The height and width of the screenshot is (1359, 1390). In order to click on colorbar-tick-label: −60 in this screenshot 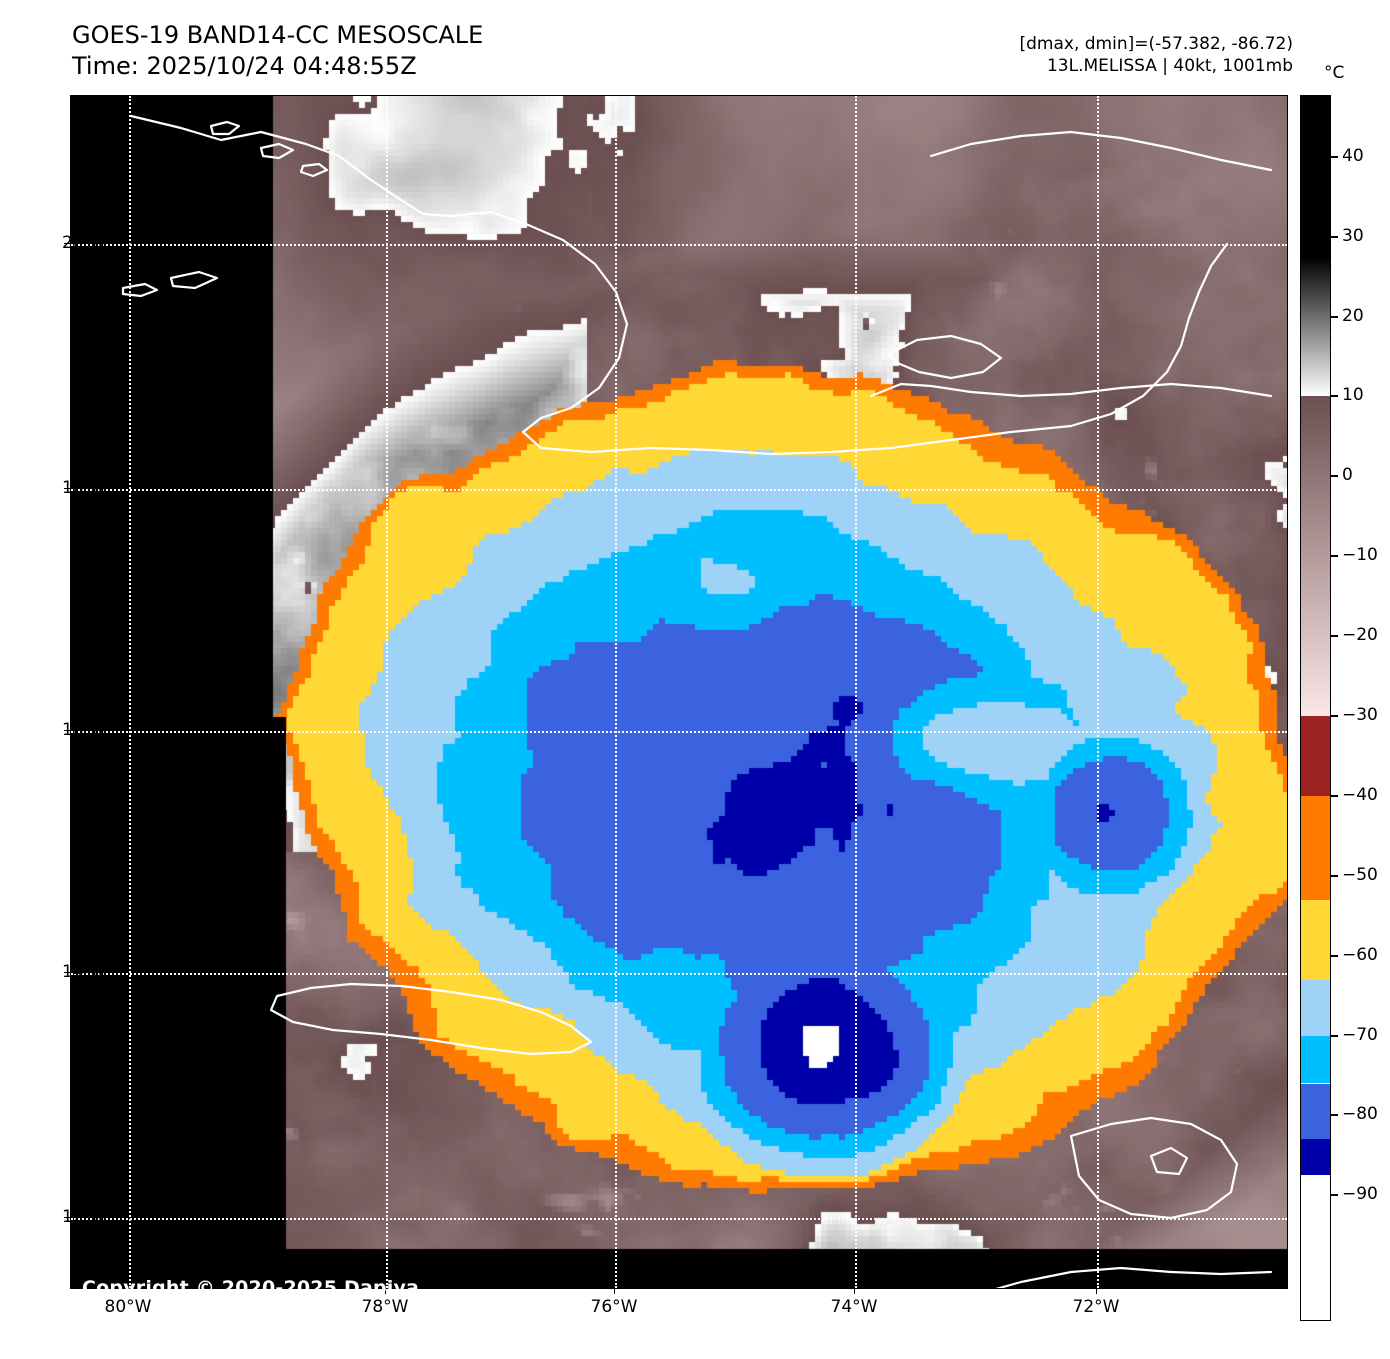, I will do `click(1360, 954)`.